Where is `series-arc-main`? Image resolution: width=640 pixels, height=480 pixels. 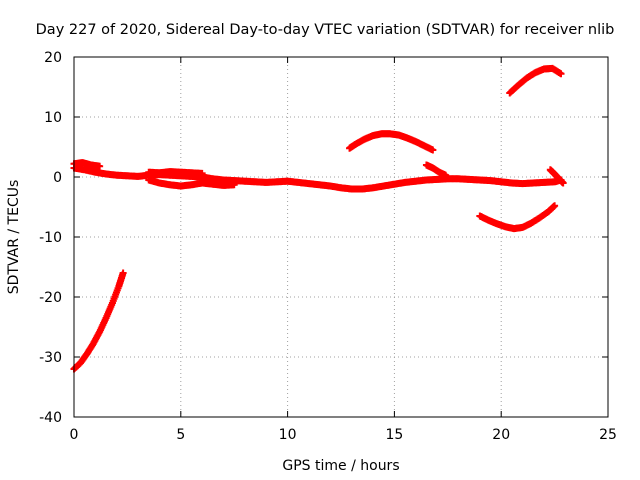
series-arc-main is located at coordinates (317, 178).